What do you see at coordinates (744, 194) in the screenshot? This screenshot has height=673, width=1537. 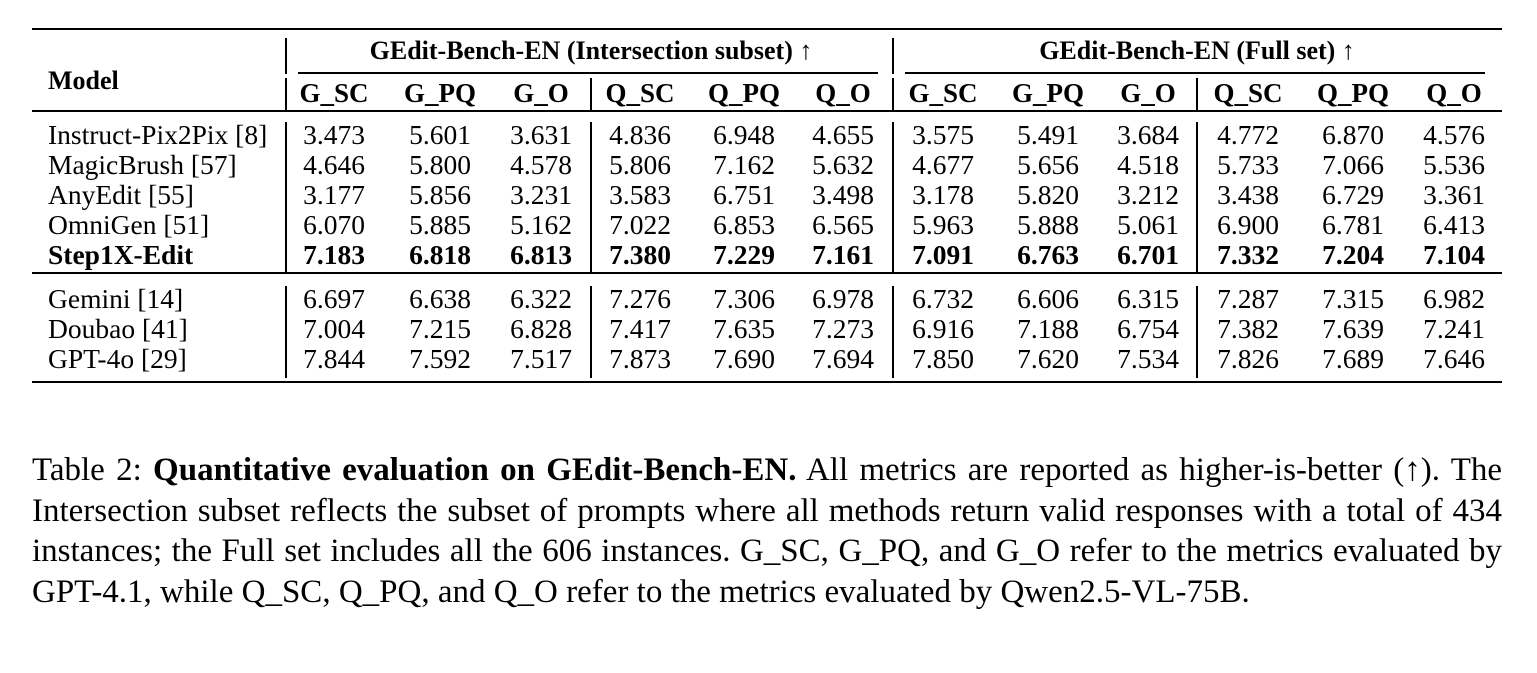 I see `table-cell: 6.751` at bounding box center [744, 194].